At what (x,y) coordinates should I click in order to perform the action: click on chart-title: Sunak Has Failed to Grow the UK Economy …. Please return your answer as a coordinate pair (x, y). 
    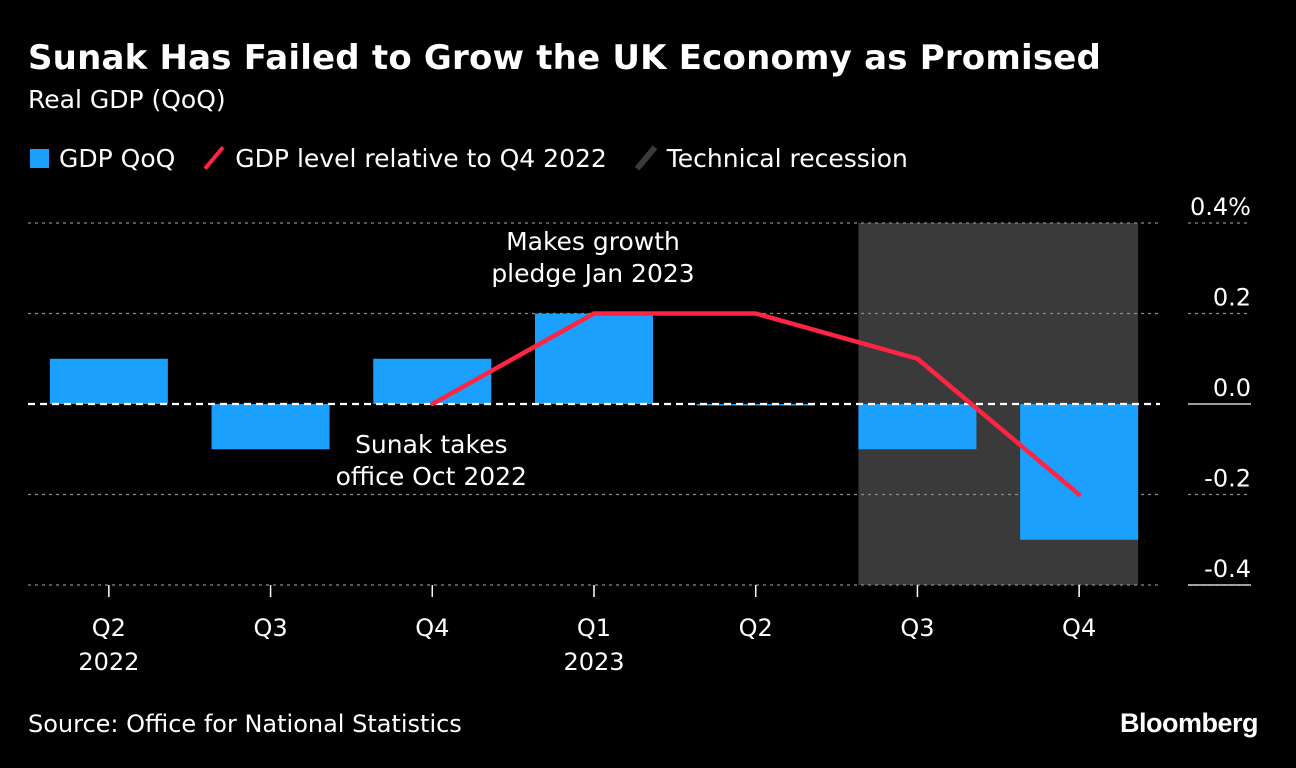
    Looking at the image, I should click on (565, 58).